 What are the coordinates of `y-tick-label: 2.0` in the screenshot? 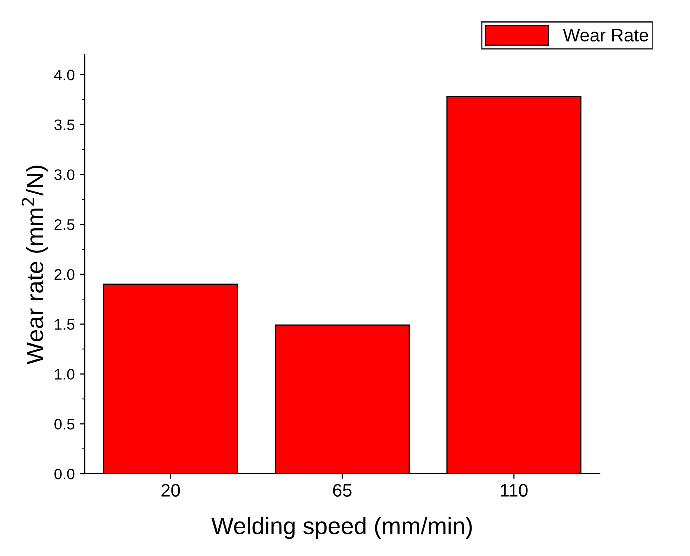 It's located at (64, 274).